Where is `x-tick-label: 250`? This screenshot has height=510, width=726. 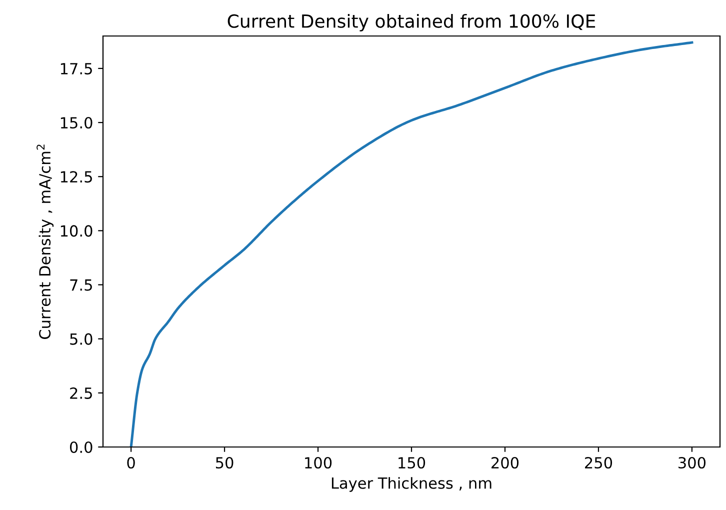 x-tick-label: 250 is located at coordinates (598, 462).